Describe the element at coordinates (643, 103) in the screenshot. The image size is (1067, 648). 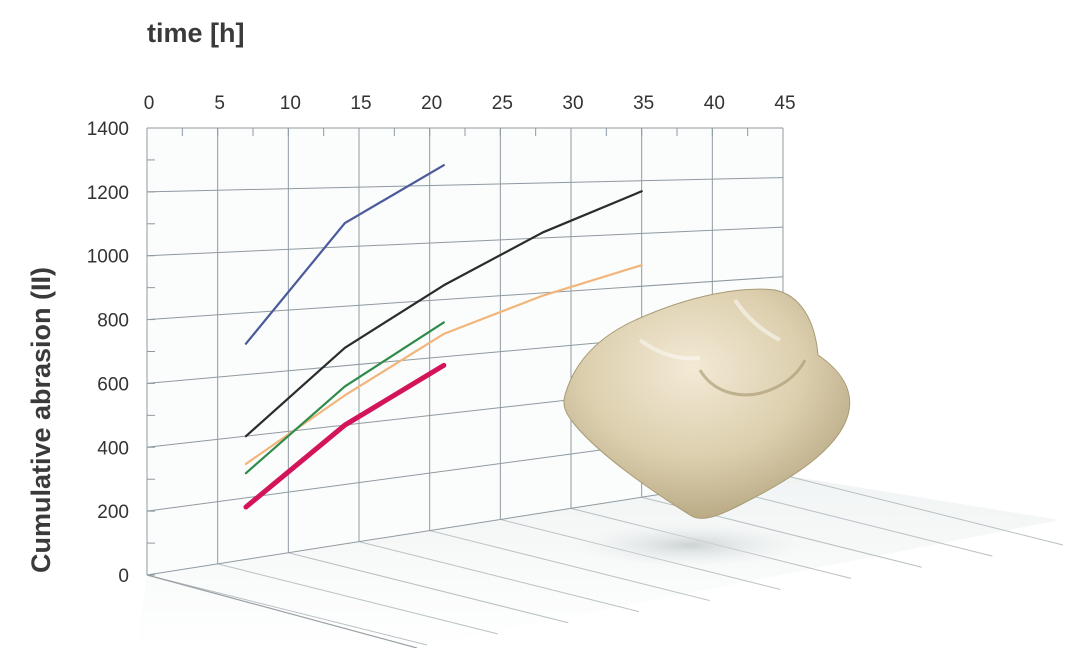
I see `x-tick-label: 35` at that location.